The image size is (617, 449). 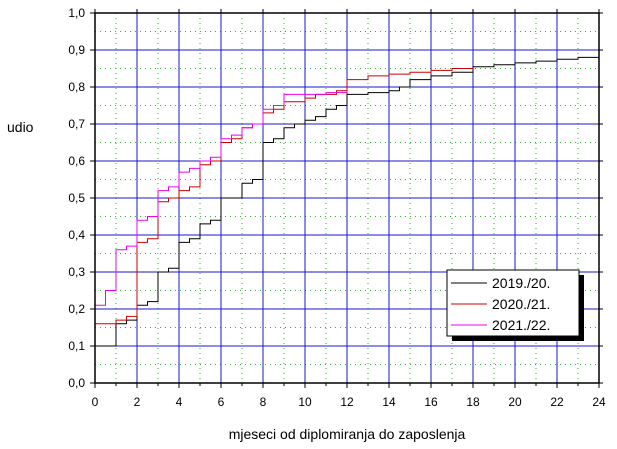 I want to click on legend: 2019./20. 2020./21. 2021./22., so click(x=515, y=305).